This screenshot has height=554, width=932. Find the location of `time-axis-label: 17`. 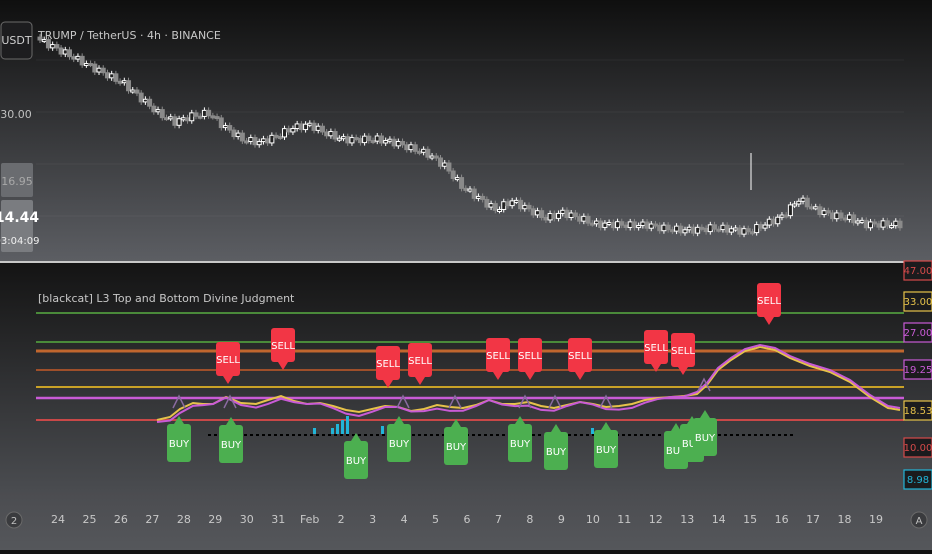

time-axis-label: 17 is located at coordinates (813, 519).